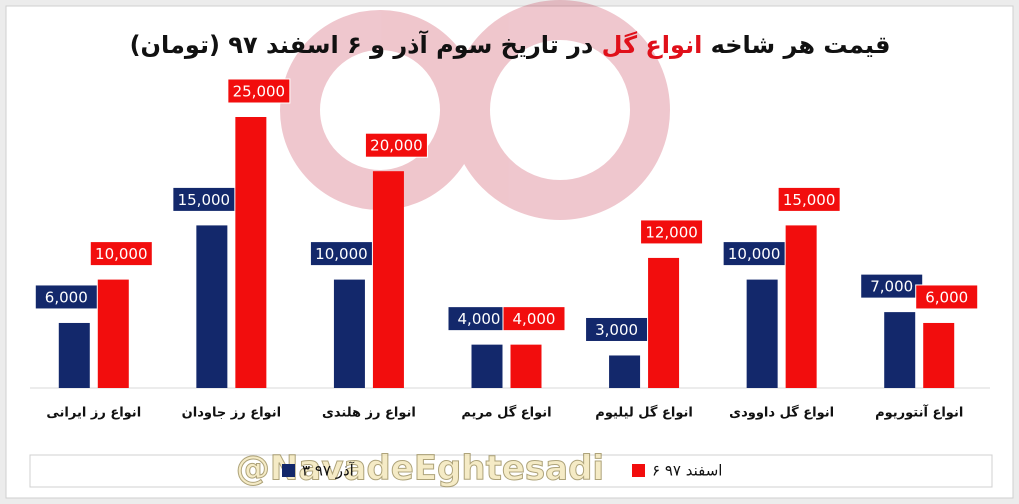  I want to click on value-label: 20,000, so click(396, 146).